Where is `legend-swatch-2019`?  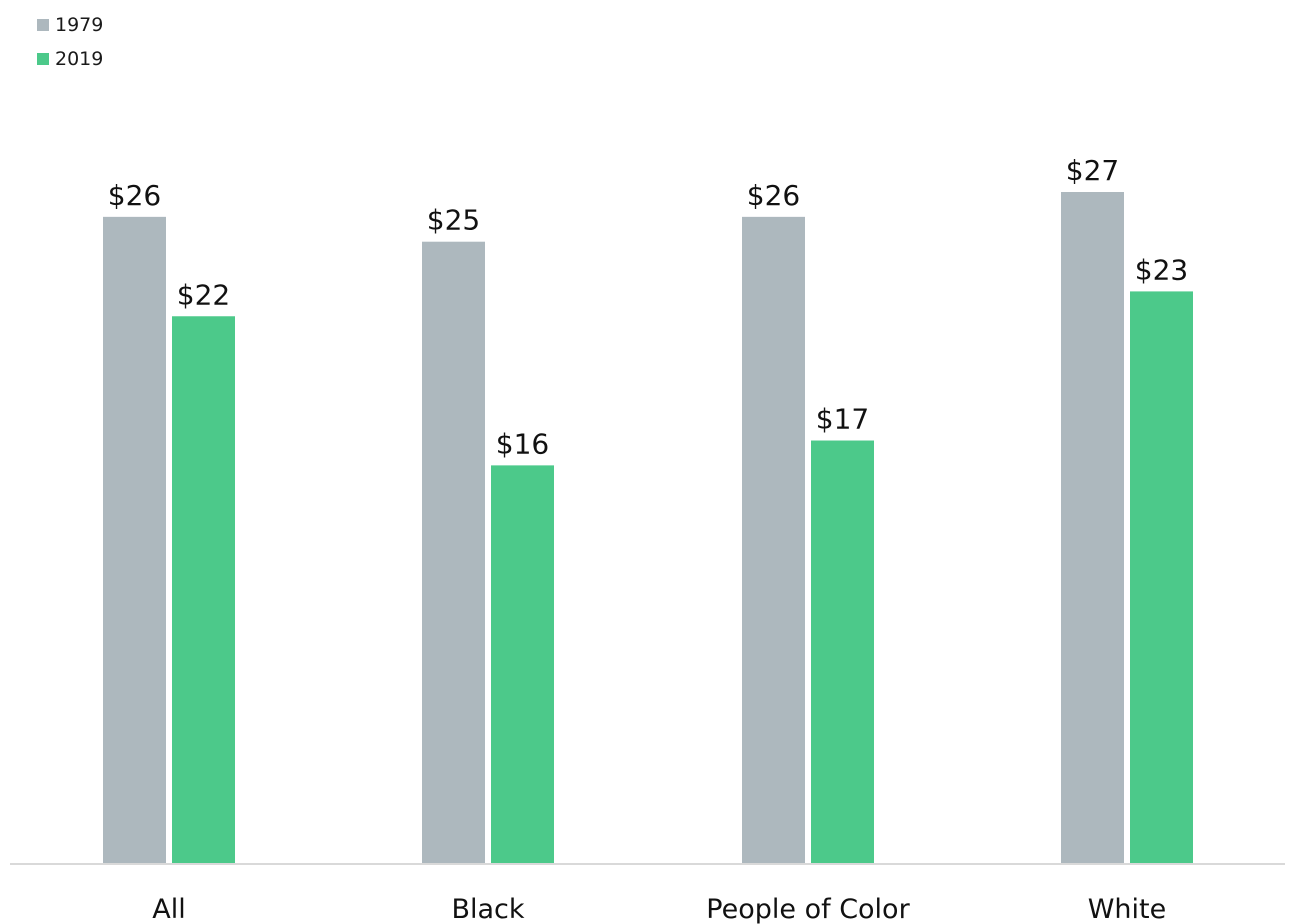 legend-swatch-2019 is located at coordinates (43, 59).